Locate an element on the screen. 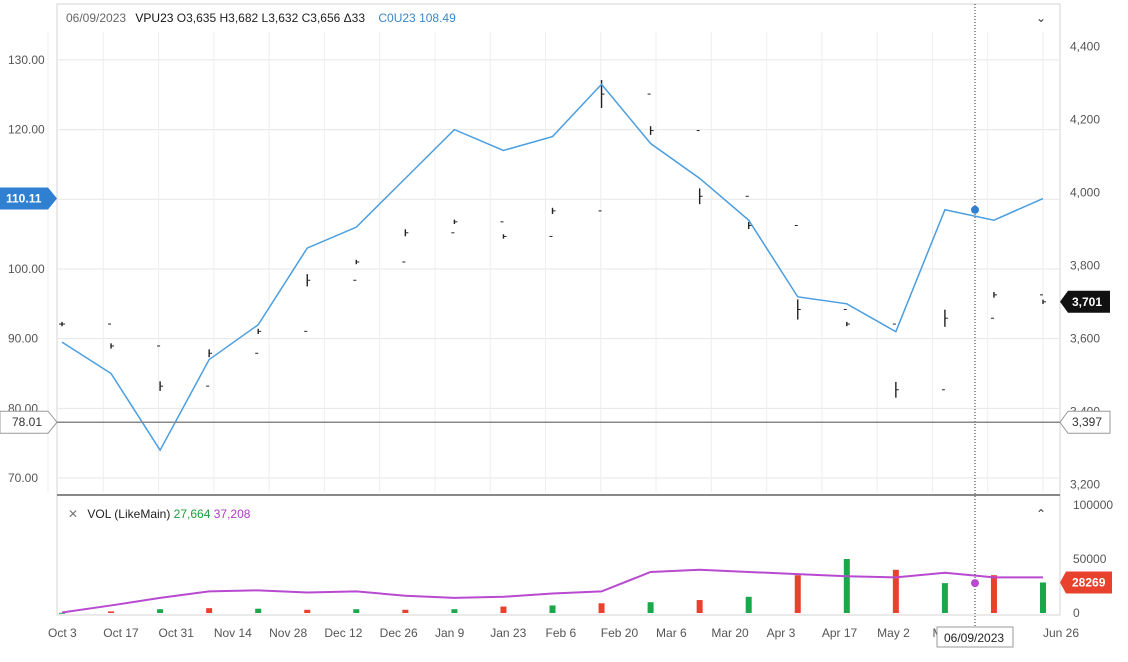  left-current-label: 110.11 is located at coordinates (24, 199).